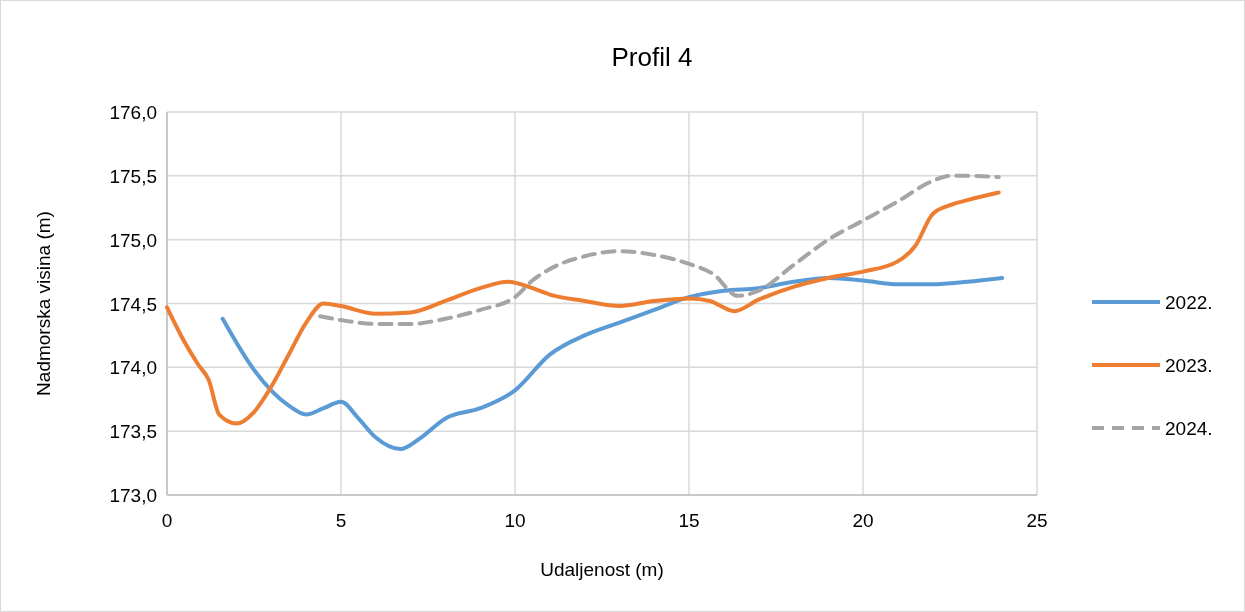  Describe the element at coordinates (602, 569) in the screenshot. I see `x-axis-title: Udaljenost (m)` at that location.